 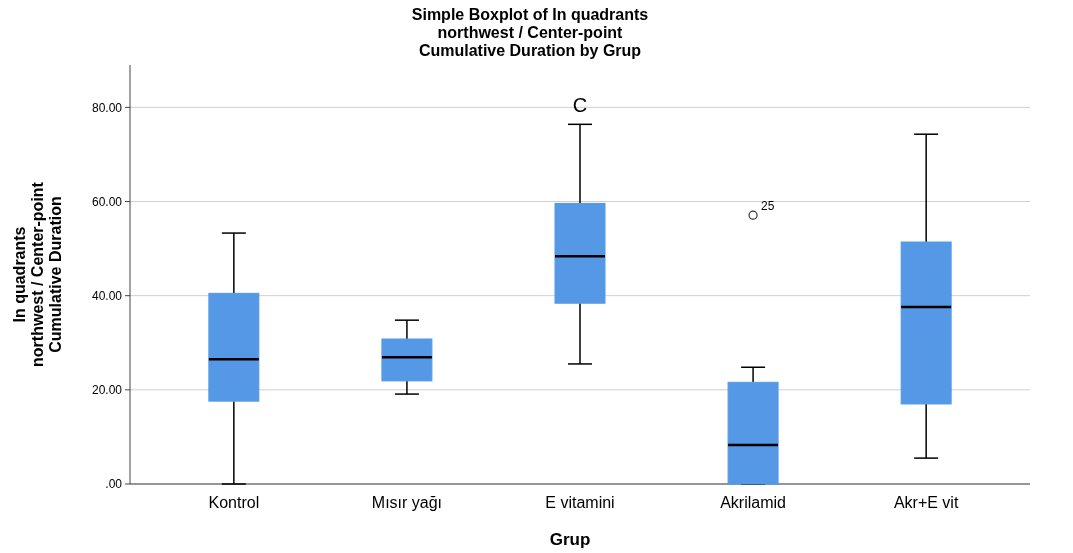 What do you see at coordinates (530, 32) in the screenshot?
I see `chart-title: Simple Boxplot of In quadrants northwest / Center-point Cumulative Duration by Grup` at bounding box center [530, 32].